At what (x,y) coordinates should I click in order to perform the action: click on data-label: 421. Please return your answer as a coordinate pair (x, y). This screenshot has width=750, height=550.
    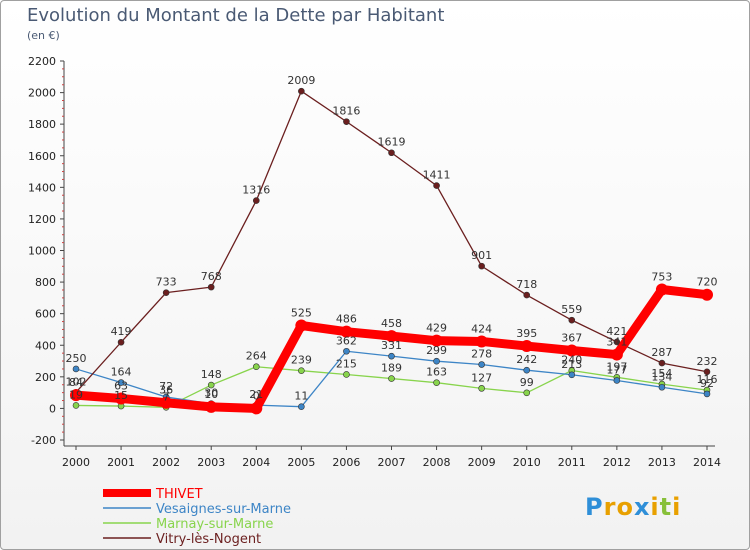
    Looking at the image, I should click on (616, 331).